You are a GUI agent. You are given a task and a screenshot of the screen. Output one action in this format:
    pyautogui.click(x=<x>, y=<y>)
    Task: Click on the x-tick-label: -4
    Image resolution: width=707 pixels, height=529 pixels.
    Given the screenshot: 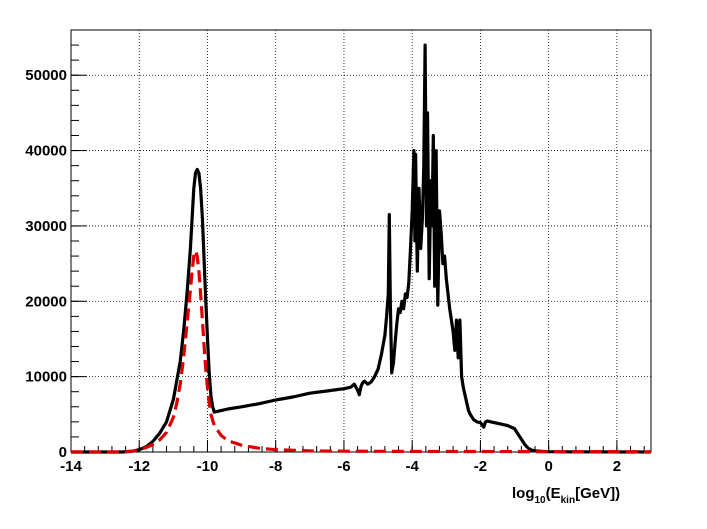 What is the action you would take?
    pyautogui.click(x=413, y=466)
    